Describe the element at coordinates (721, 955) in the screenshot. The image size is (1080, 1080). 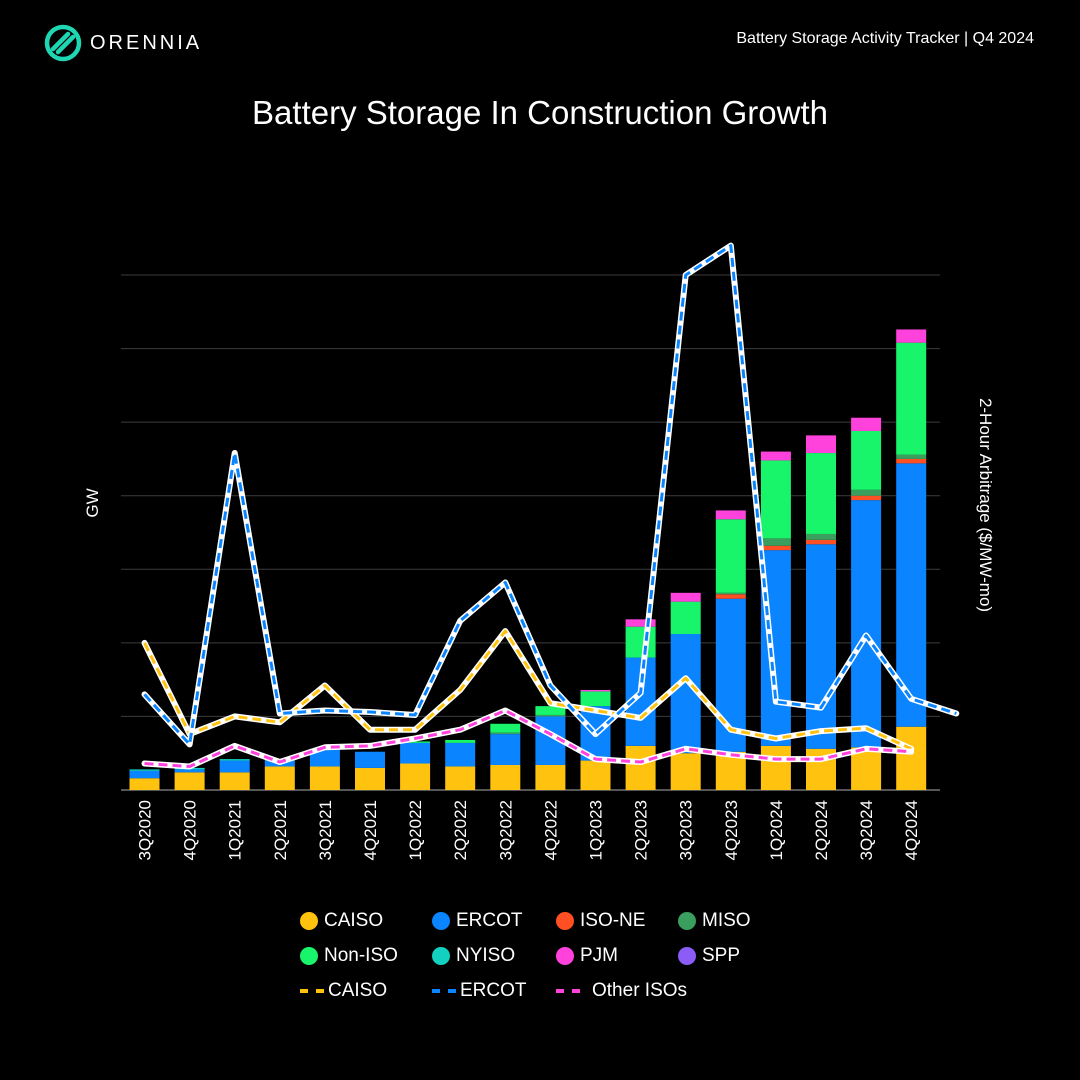
I see `legend-label: SPP` at that location.